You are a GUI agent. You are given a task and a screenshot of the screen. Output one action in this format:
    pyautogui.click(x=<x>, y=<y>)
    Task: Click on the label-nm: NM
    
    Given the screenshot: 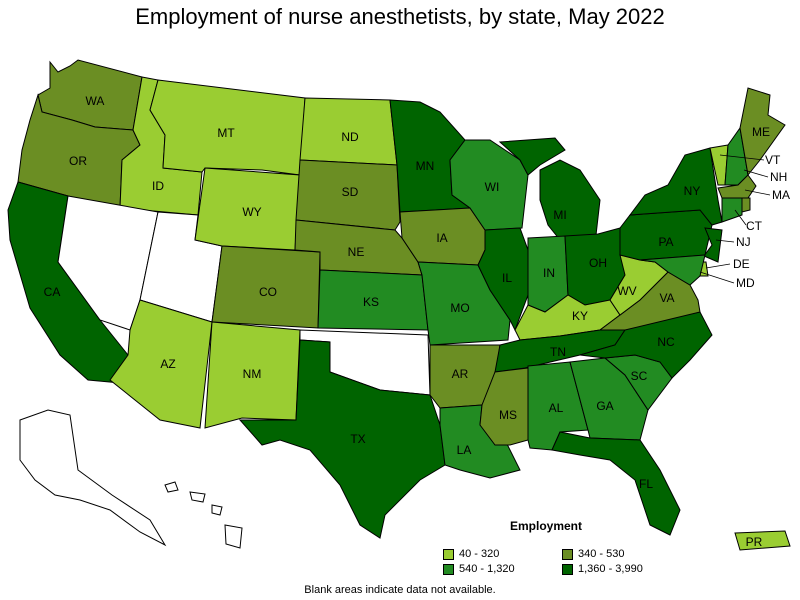 What is the action you would take?
    pyautogui.click(x=252, y=374)
    